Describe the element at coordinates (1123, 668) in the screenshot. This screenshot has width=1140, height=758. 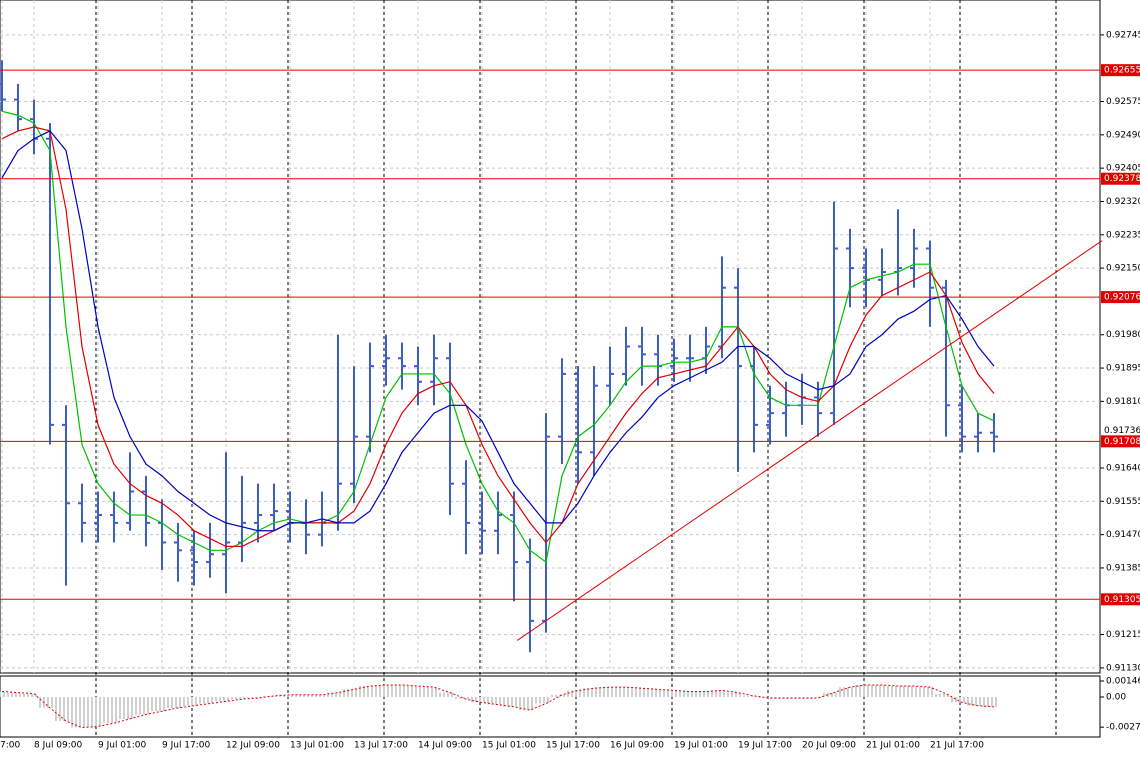
I see `y-tick-label: 0.91130` at that location.